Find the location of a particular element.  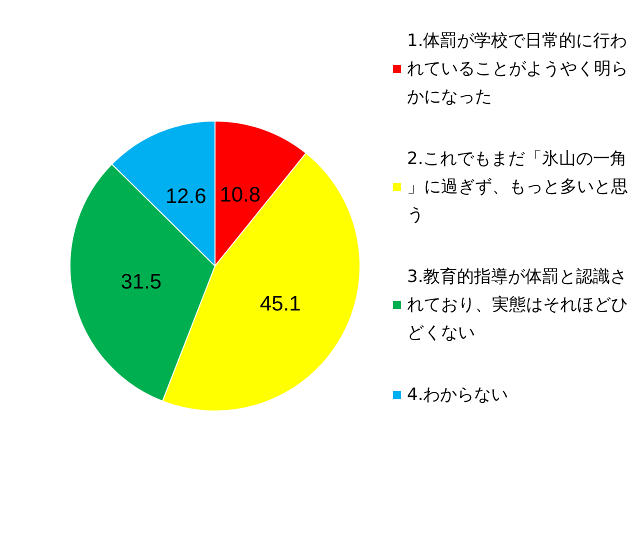

data-label: 10.8 is located at coordinates (240, 194).